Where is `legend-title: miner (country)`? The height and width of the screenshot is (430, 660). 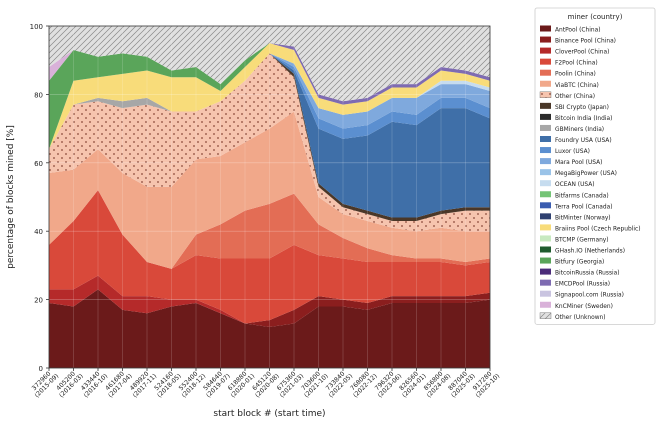 legend-title: miner (country) is located at coordinates (595, 17).